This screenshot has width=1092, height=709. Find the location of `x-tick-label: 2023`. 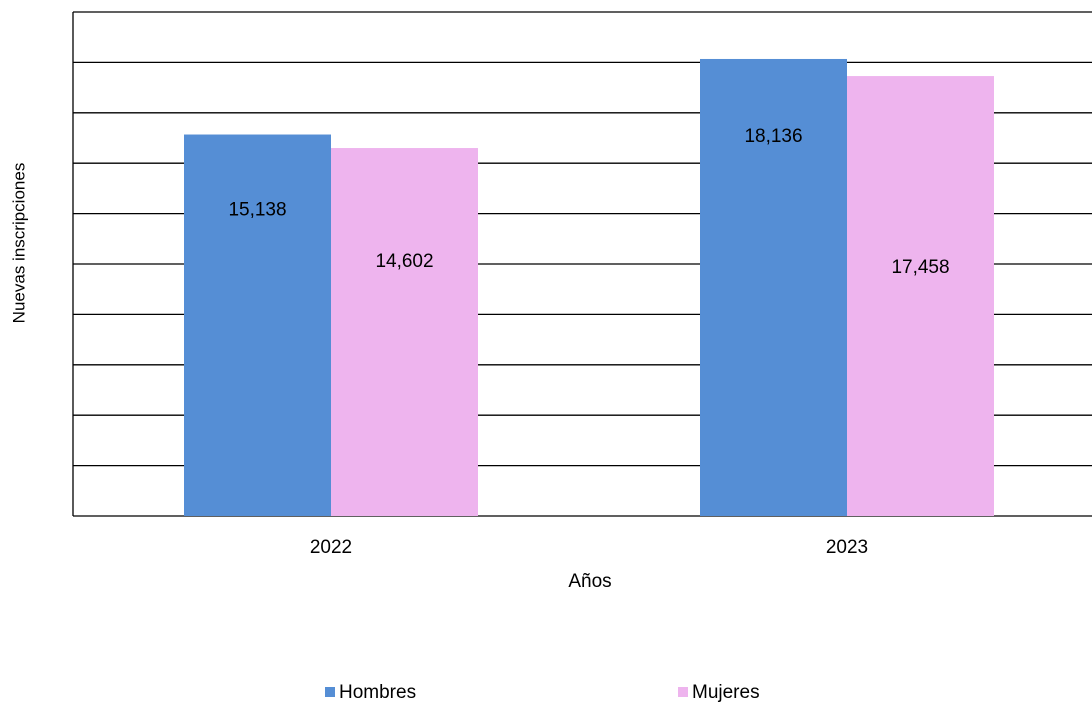

x-tick-label: 2023 is located at coordinates (847, 547).